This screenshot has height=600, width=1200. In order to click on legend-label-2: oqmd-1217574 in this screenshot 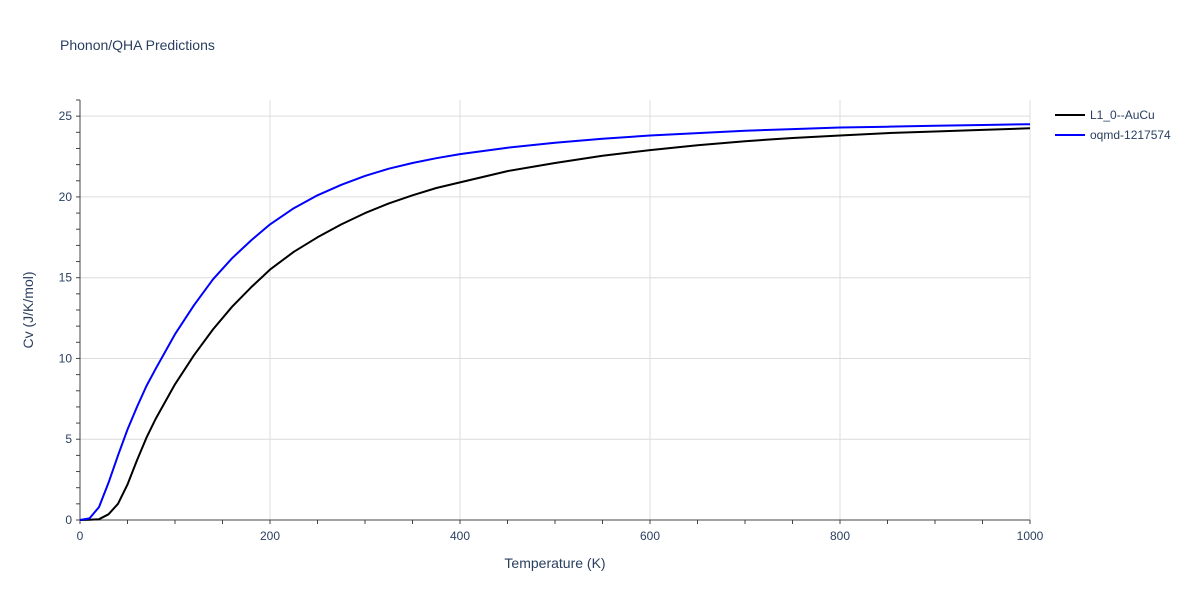, I will do `click(1130, 135)`.